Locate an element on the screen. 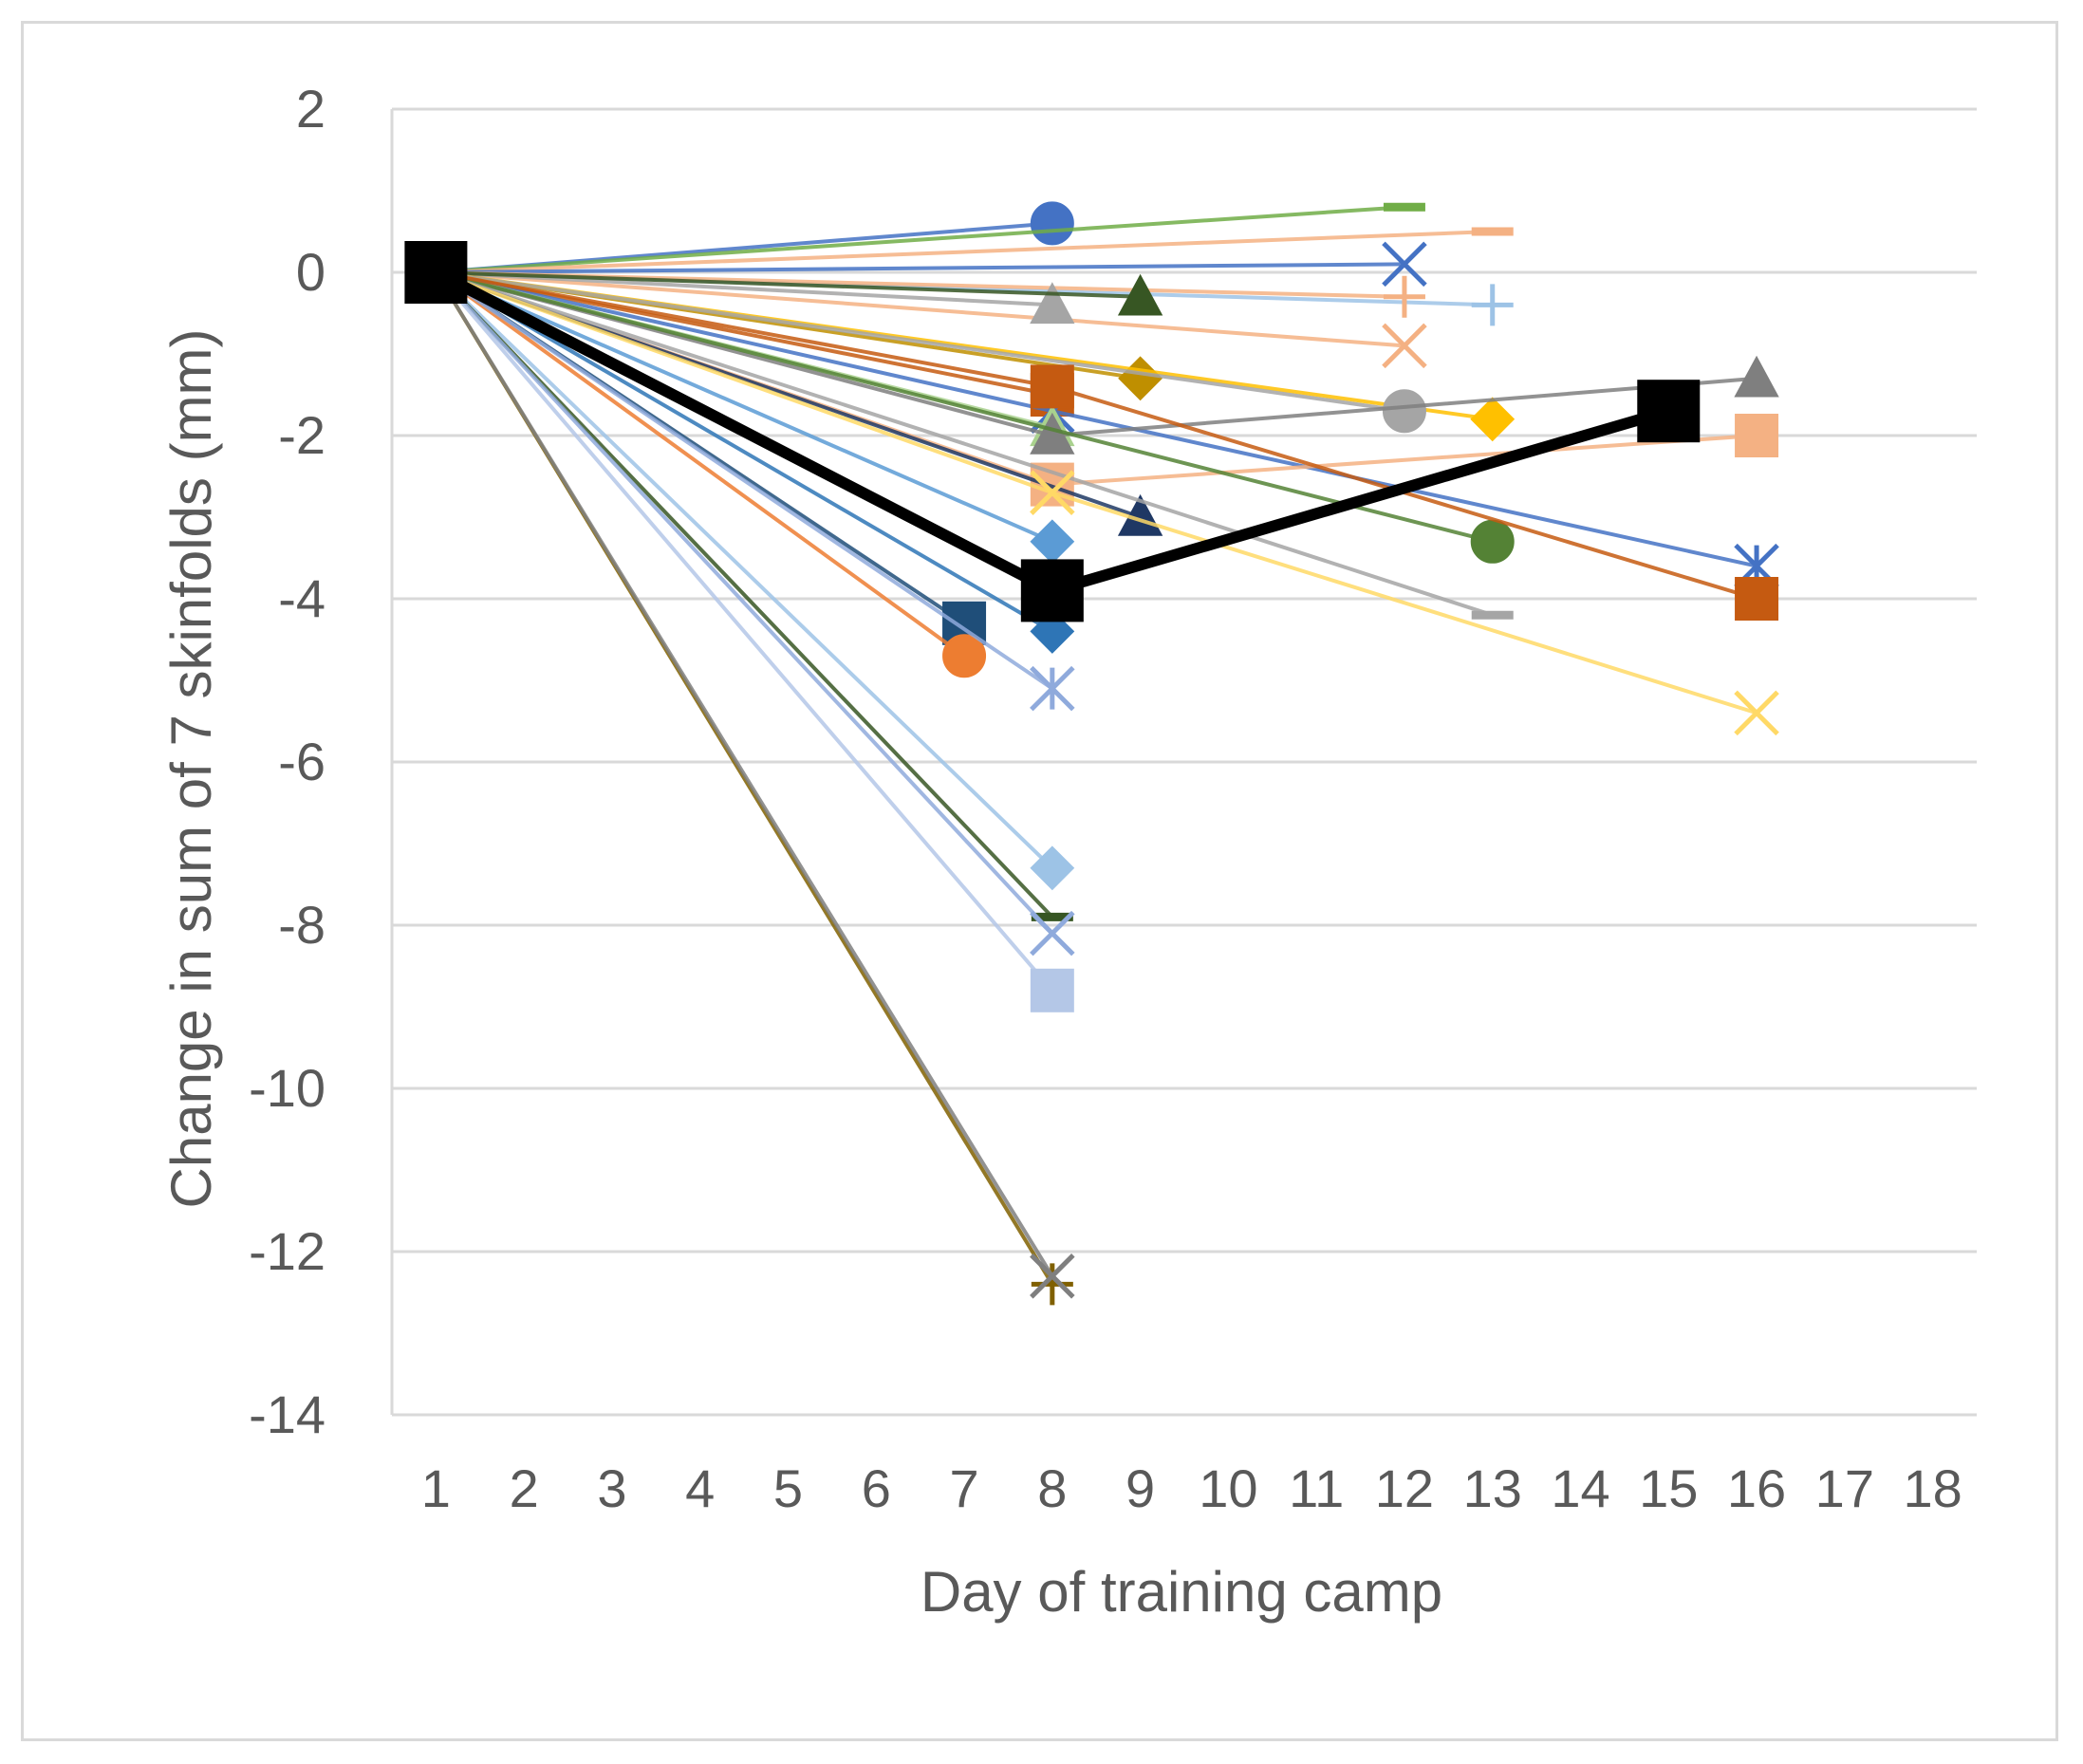 This screenshot has width=2083, height=1764. y-tick-label: -8 is located at coordinates (301, 925).